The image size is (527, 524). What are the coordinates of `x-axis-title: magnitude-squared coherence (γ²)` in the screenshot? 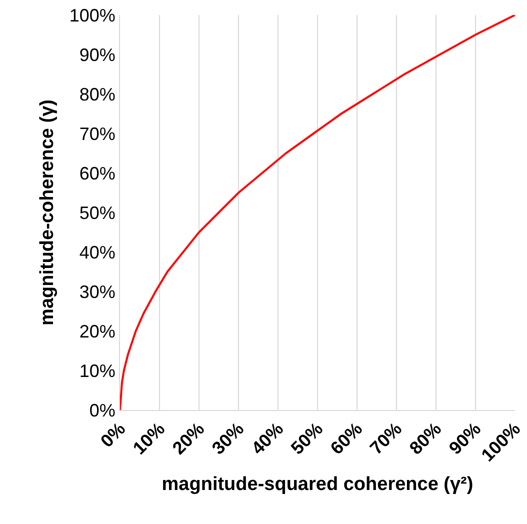 It's located at (318, 485).